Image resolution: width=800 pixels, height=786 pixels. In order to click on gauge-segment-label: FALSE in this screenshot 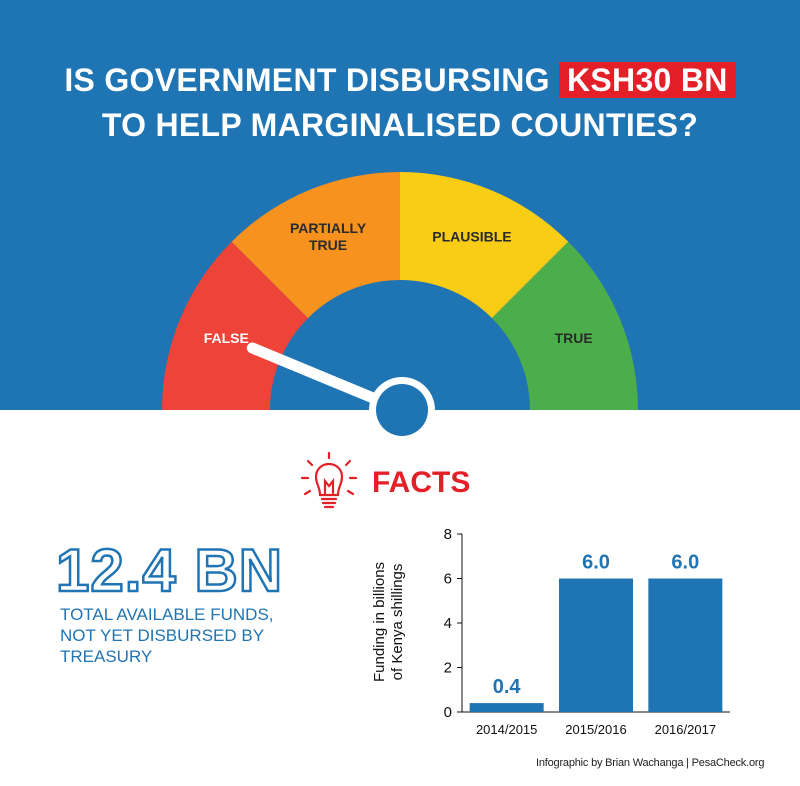, I will do `click(226, 338)`.